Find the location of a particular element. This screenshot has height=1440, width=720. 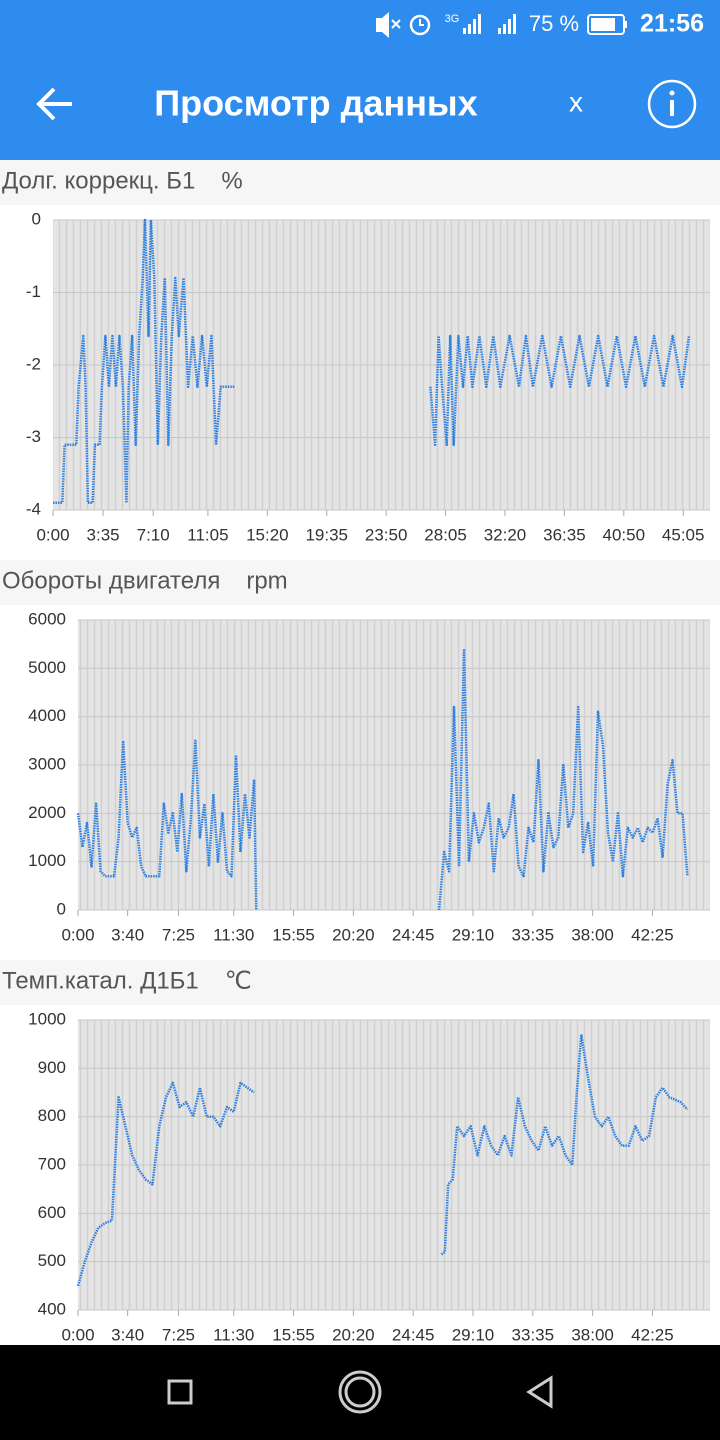

y-tick-label: 6000 is located at coordinates (47, 618).